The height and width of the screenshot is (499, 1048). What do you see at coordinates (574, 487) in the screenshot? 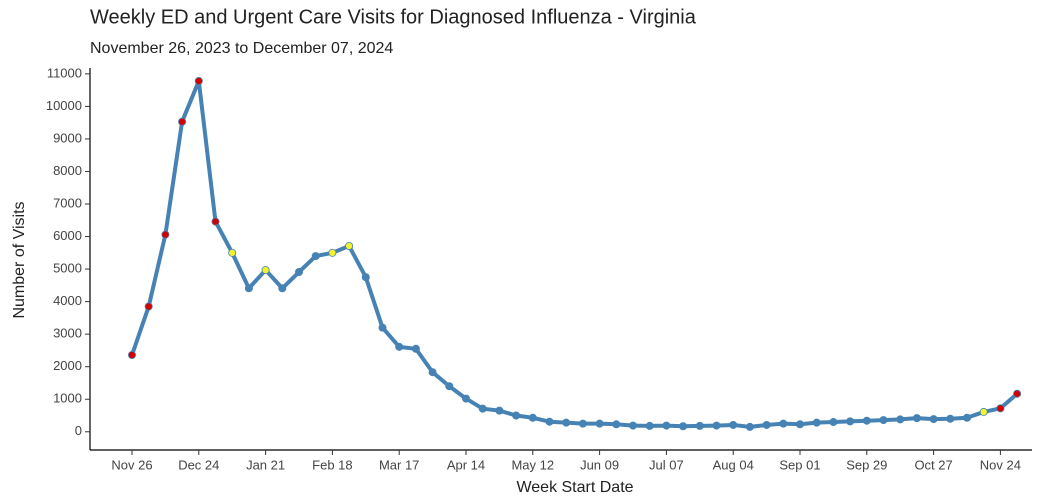
I see `x-axis-label: Week Start Date` at bounding box center [574, 487].